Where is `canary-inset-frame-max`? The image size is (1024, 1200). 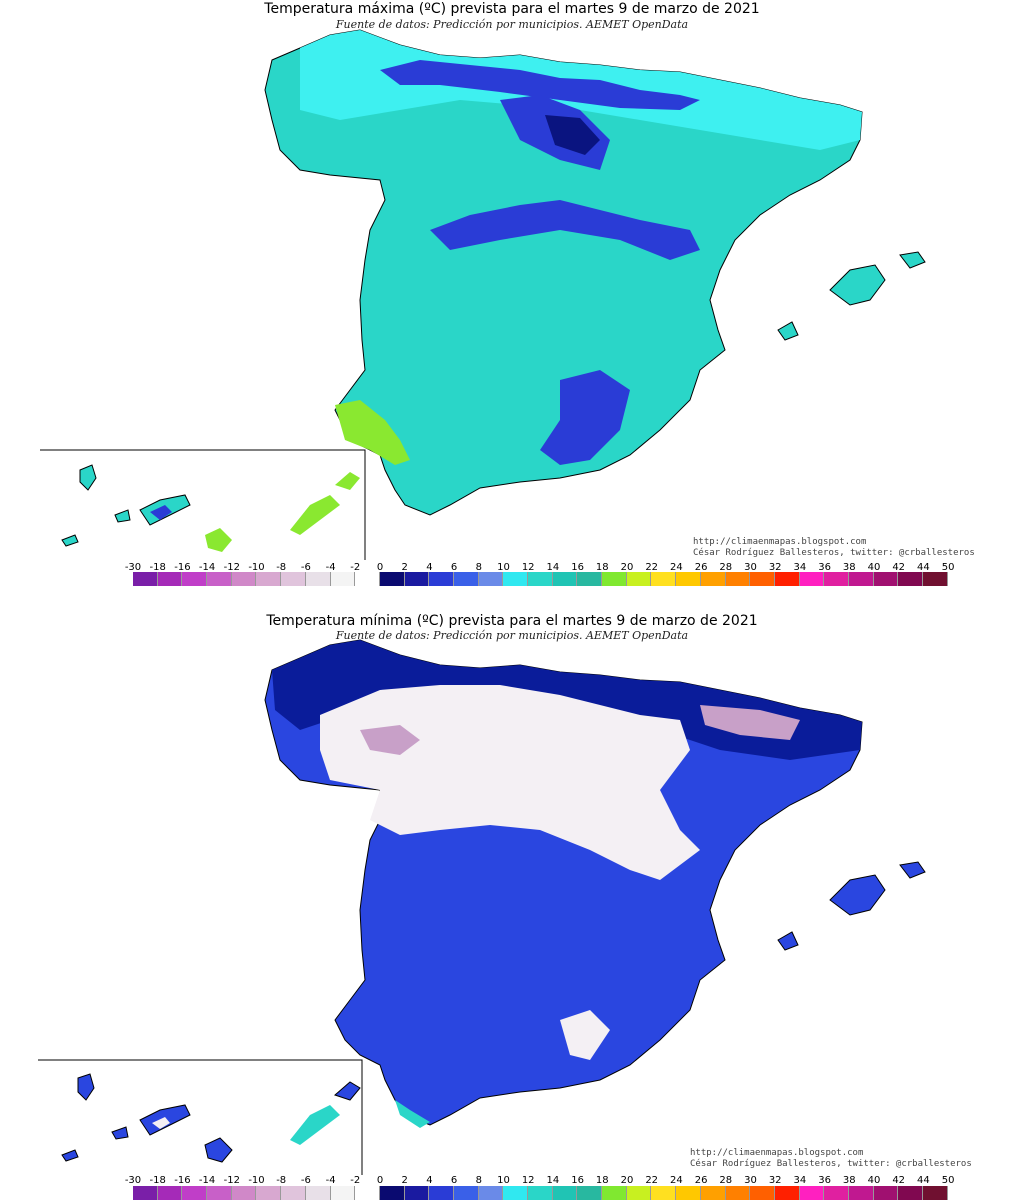 canary-inset-frame-max is located at coordinates (203, 504).